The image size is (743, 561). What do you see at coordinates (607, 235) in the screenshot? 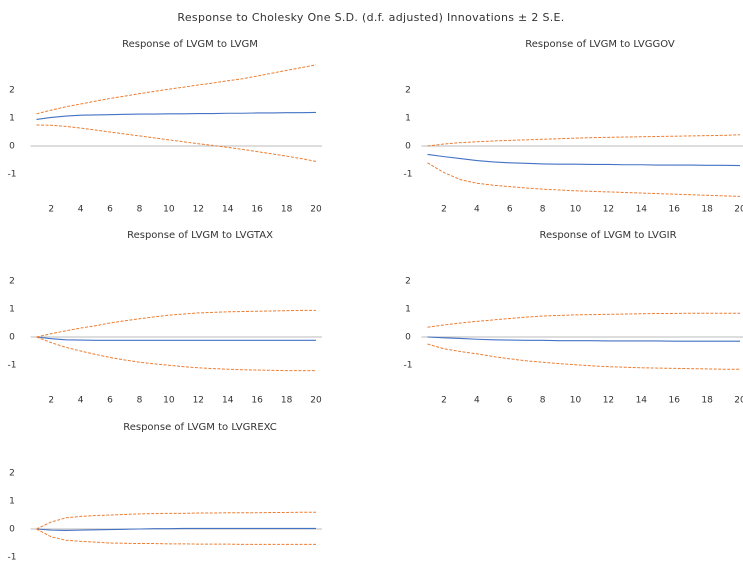
I see `panel-title: Response of LVGM to LVGIR` at bounding box center [607, 235].